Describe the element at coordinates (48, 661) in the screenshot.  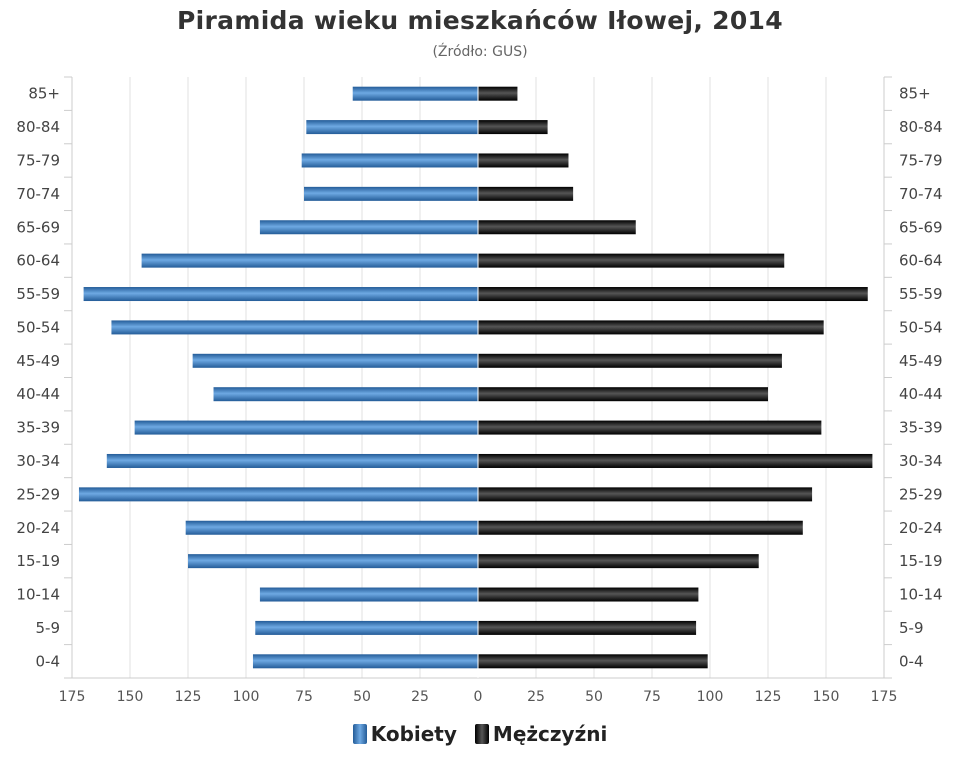
I see `category-label-left: 0-4` at that location.